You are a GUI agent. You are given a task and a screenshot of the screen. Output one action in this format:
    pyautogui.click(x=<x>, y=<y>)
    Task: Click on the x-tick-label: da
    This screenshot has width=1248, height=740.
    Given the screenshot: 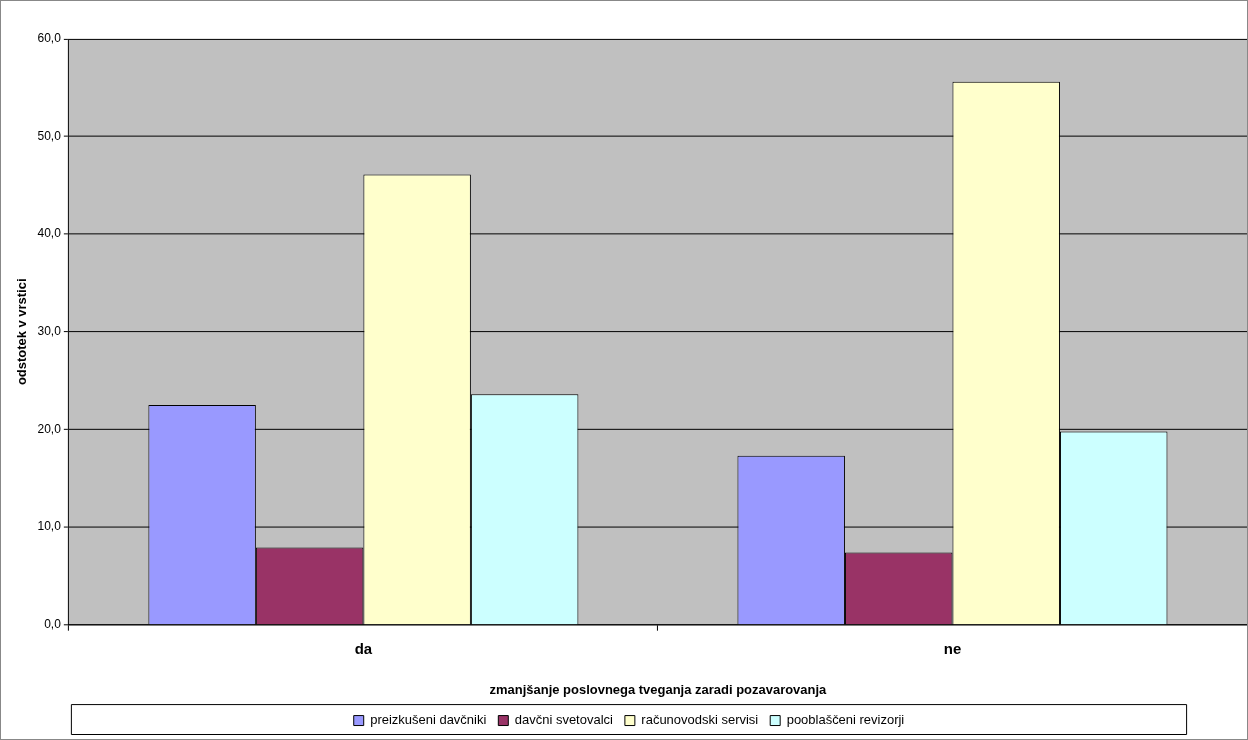 What is the action you would take?
    pyautogui.click(x=363, y=648)
    